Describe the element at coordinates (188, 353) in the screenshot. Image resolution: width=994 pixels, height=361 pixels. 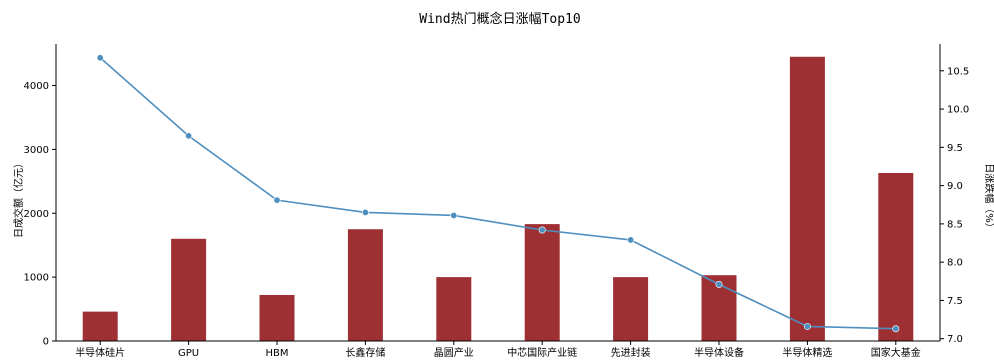
I see `x-tick-label-1: GPU` at that location.